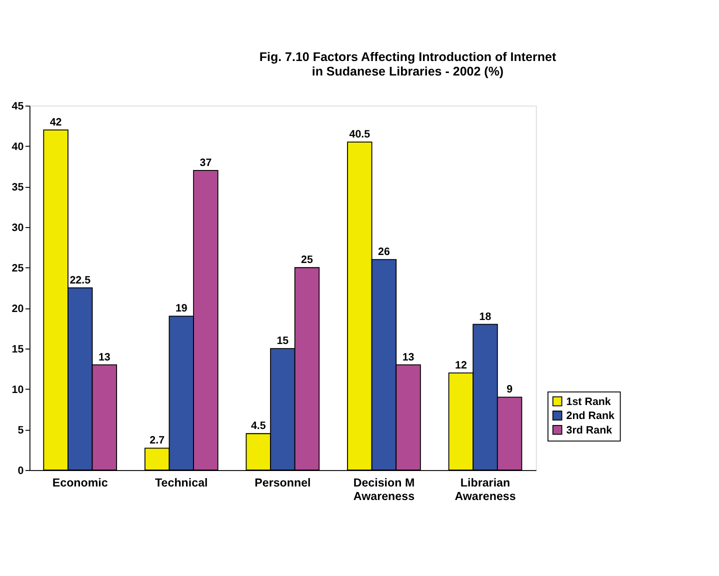 The height and width of the screenshot is (576, 719). Describe the element at coordinates (181, 483) in the screenshot. I see `x-tick-label: Technical` at that location.